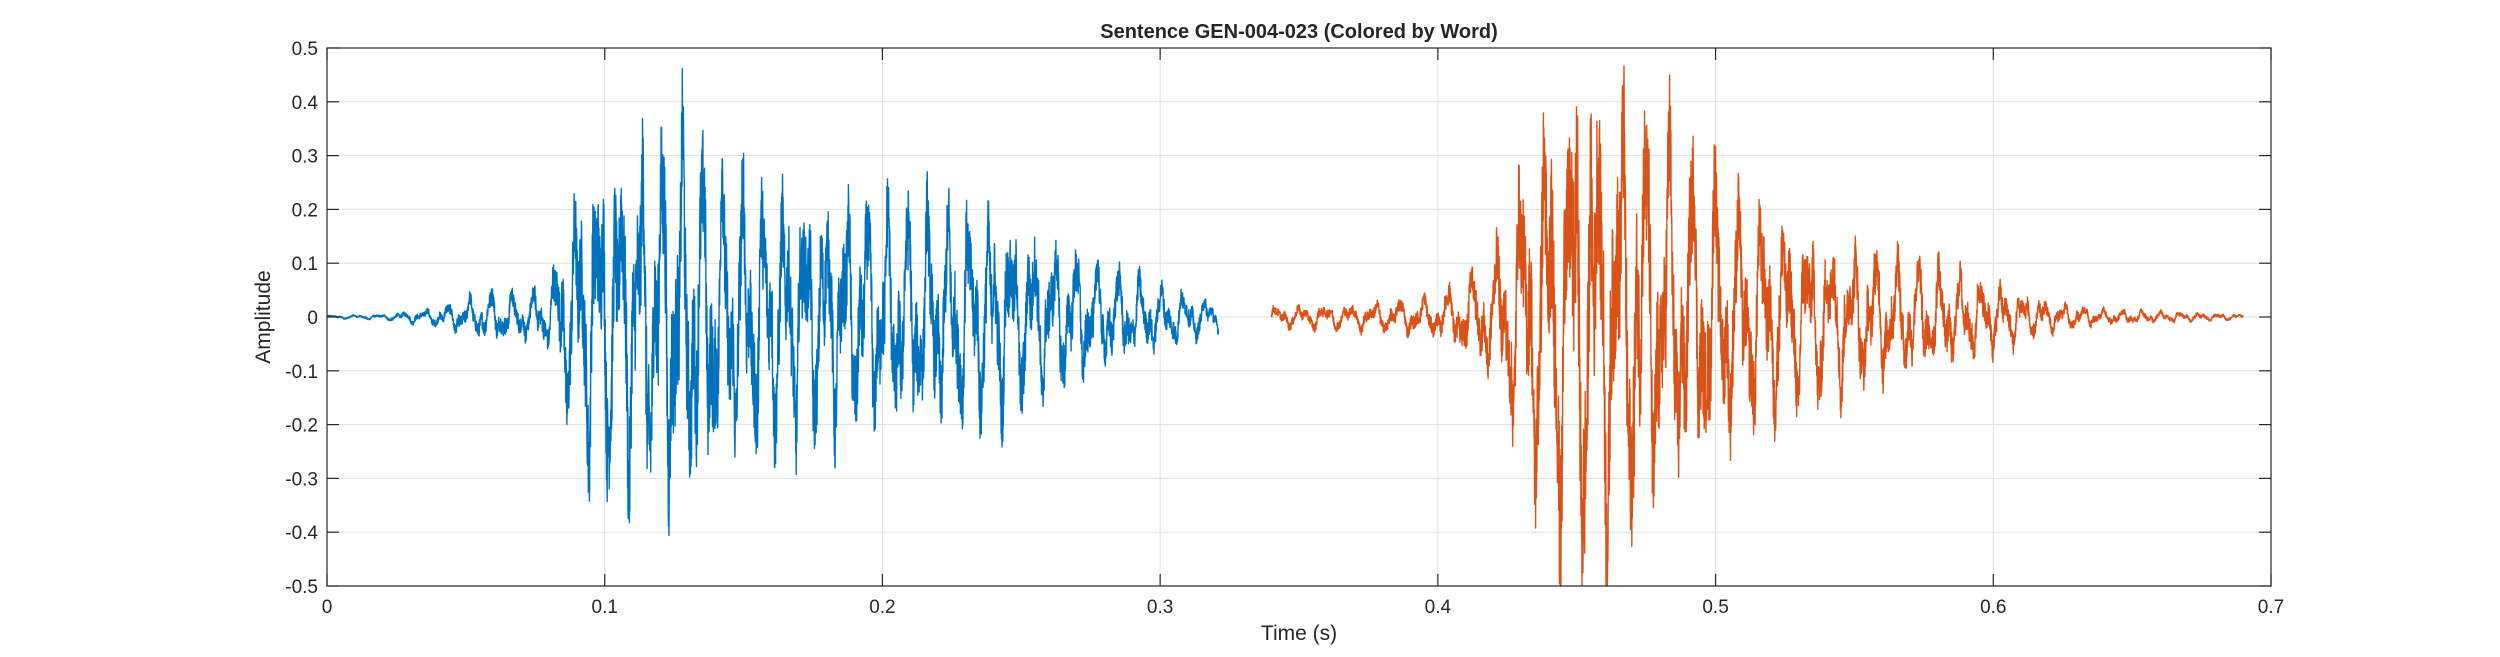  What do you see at coordinates (2271, 607) in the screenshot?
I see `x-tick-label: 0.7` at bounding box center [2271, 607].